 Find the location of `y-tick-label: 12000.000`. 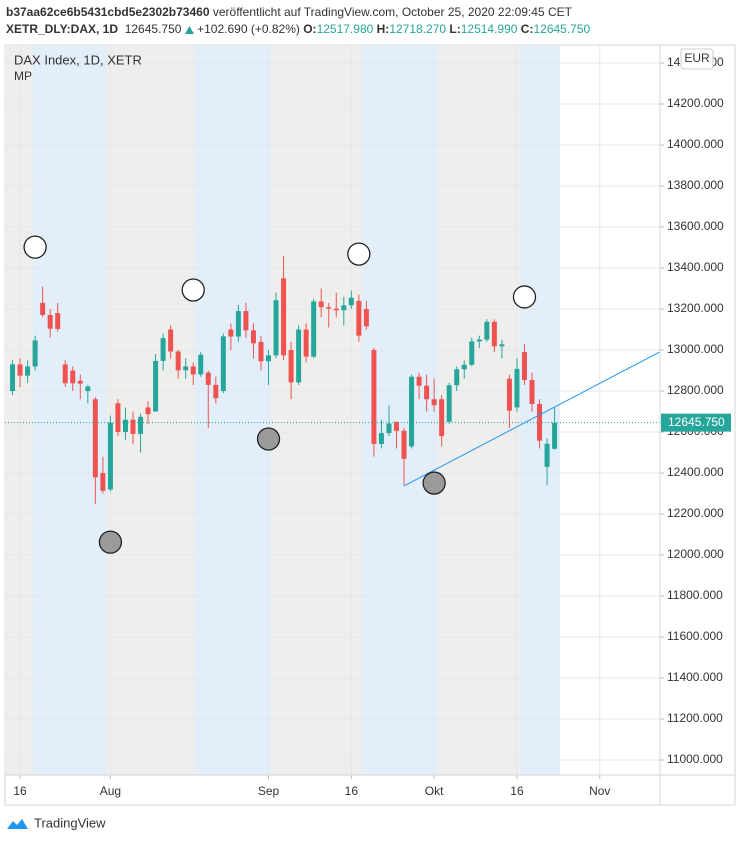

y-tick-label: 12000.000 is located at coordinates (695, 554).